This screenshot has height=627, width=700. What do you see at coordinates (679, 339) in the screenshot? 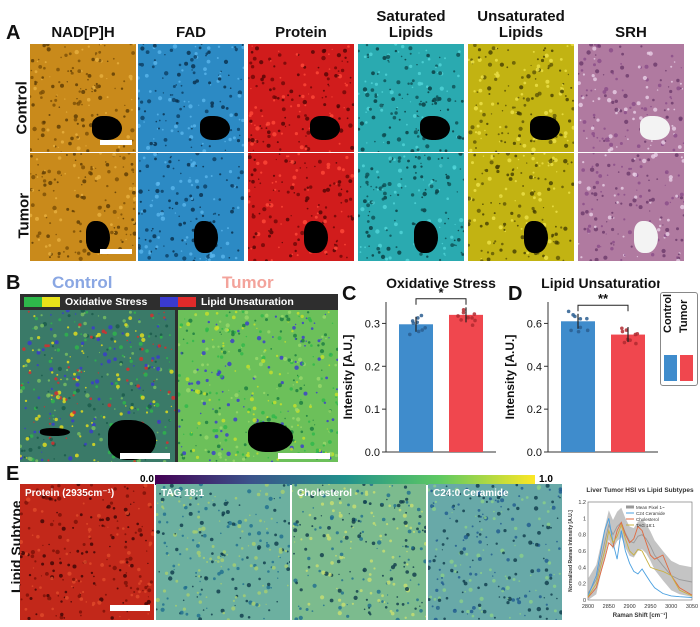
I see `cd-legend: Control Tumor` at bounding box center [679, 339].